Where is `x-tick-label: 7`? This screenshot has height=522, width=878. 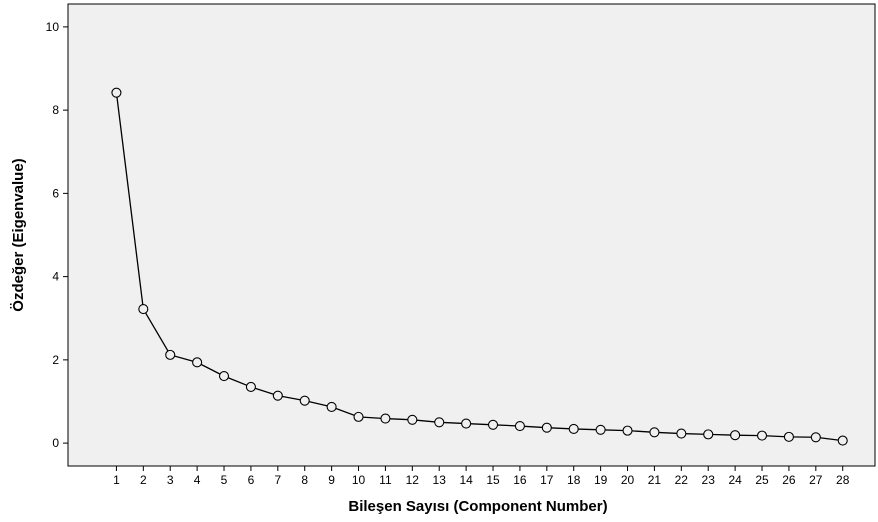 x-tick-label: 7 is located at coordinates (277, 480).